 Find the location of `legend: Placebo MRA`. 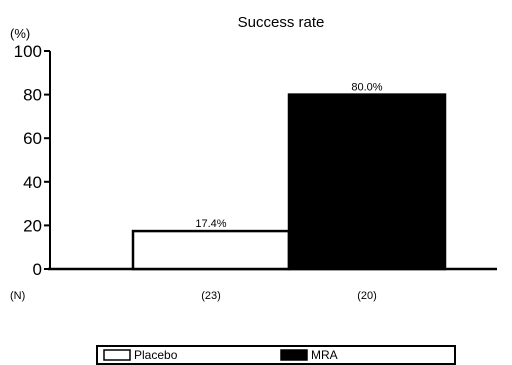

legend: Placebo MRA is located at coordinates (276, 355).